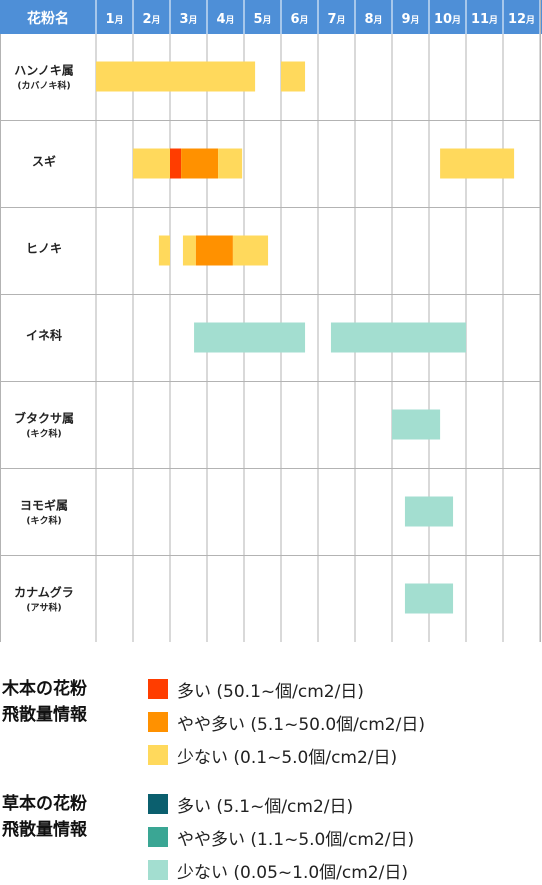 This screenshot has height=885, width=542. Describe the element at coordinates (188, 19) in the screenshot. I see `month-tick-label: 3月` at that location.